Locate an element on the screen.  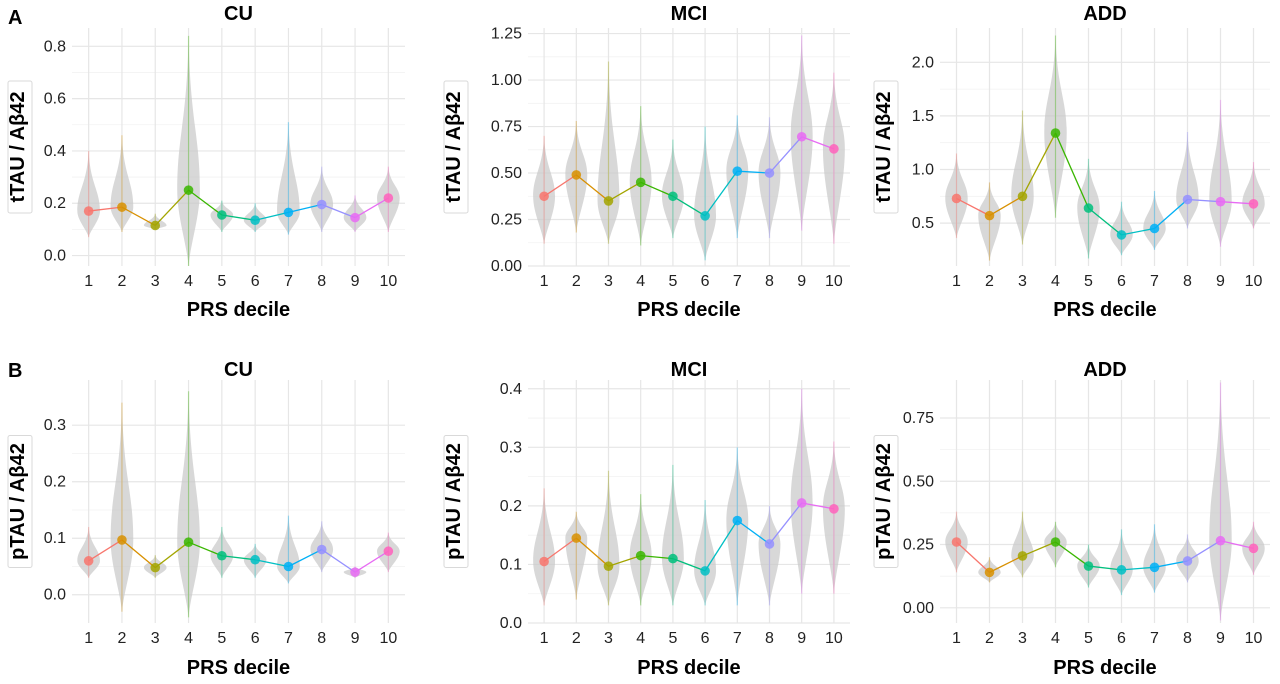
y-tick-label: 0.00 is located at coordinates (506, 266).